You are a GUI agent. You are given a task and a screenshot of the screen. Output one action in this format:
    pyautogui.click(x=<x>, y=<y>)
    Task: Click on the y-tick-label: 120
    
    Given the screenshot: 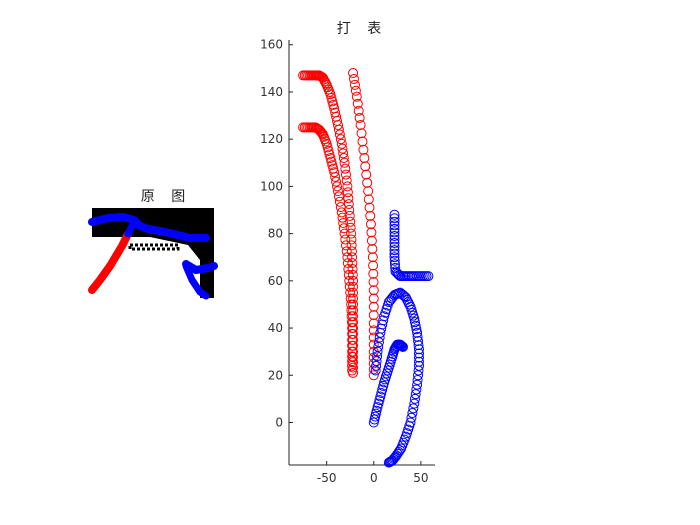 What is the action you would take?
    pyautogui.click(x=271, y=139)
    